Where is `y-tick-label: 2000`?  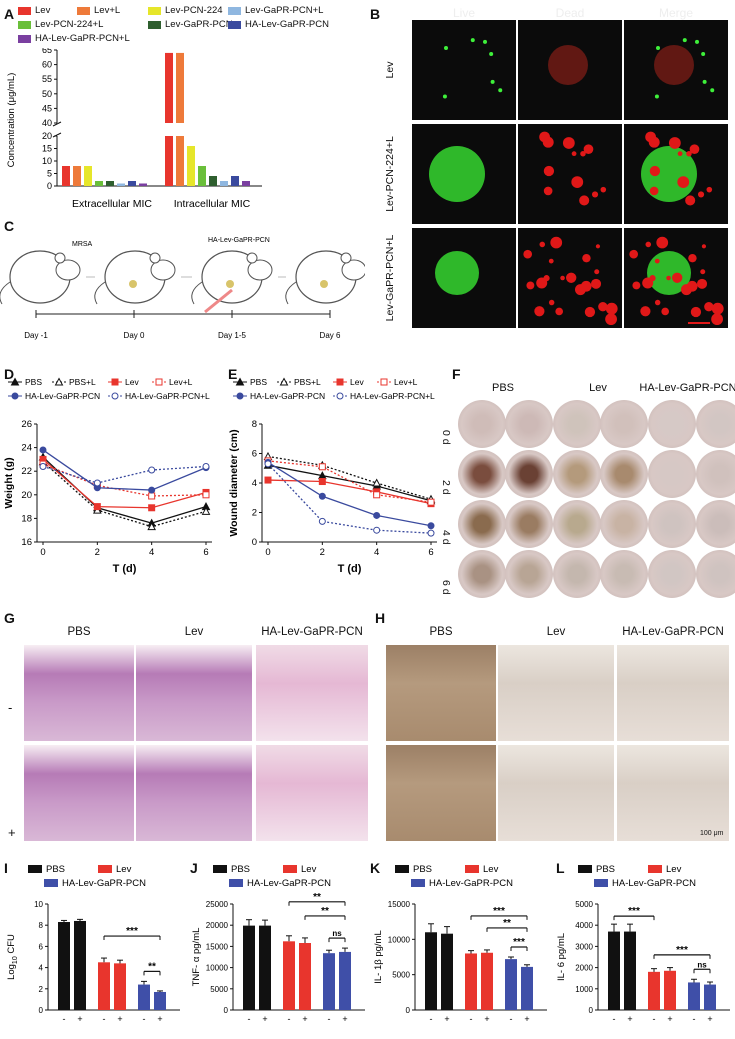 y-tick-label: 2000 is located at coordinates (584, 968).